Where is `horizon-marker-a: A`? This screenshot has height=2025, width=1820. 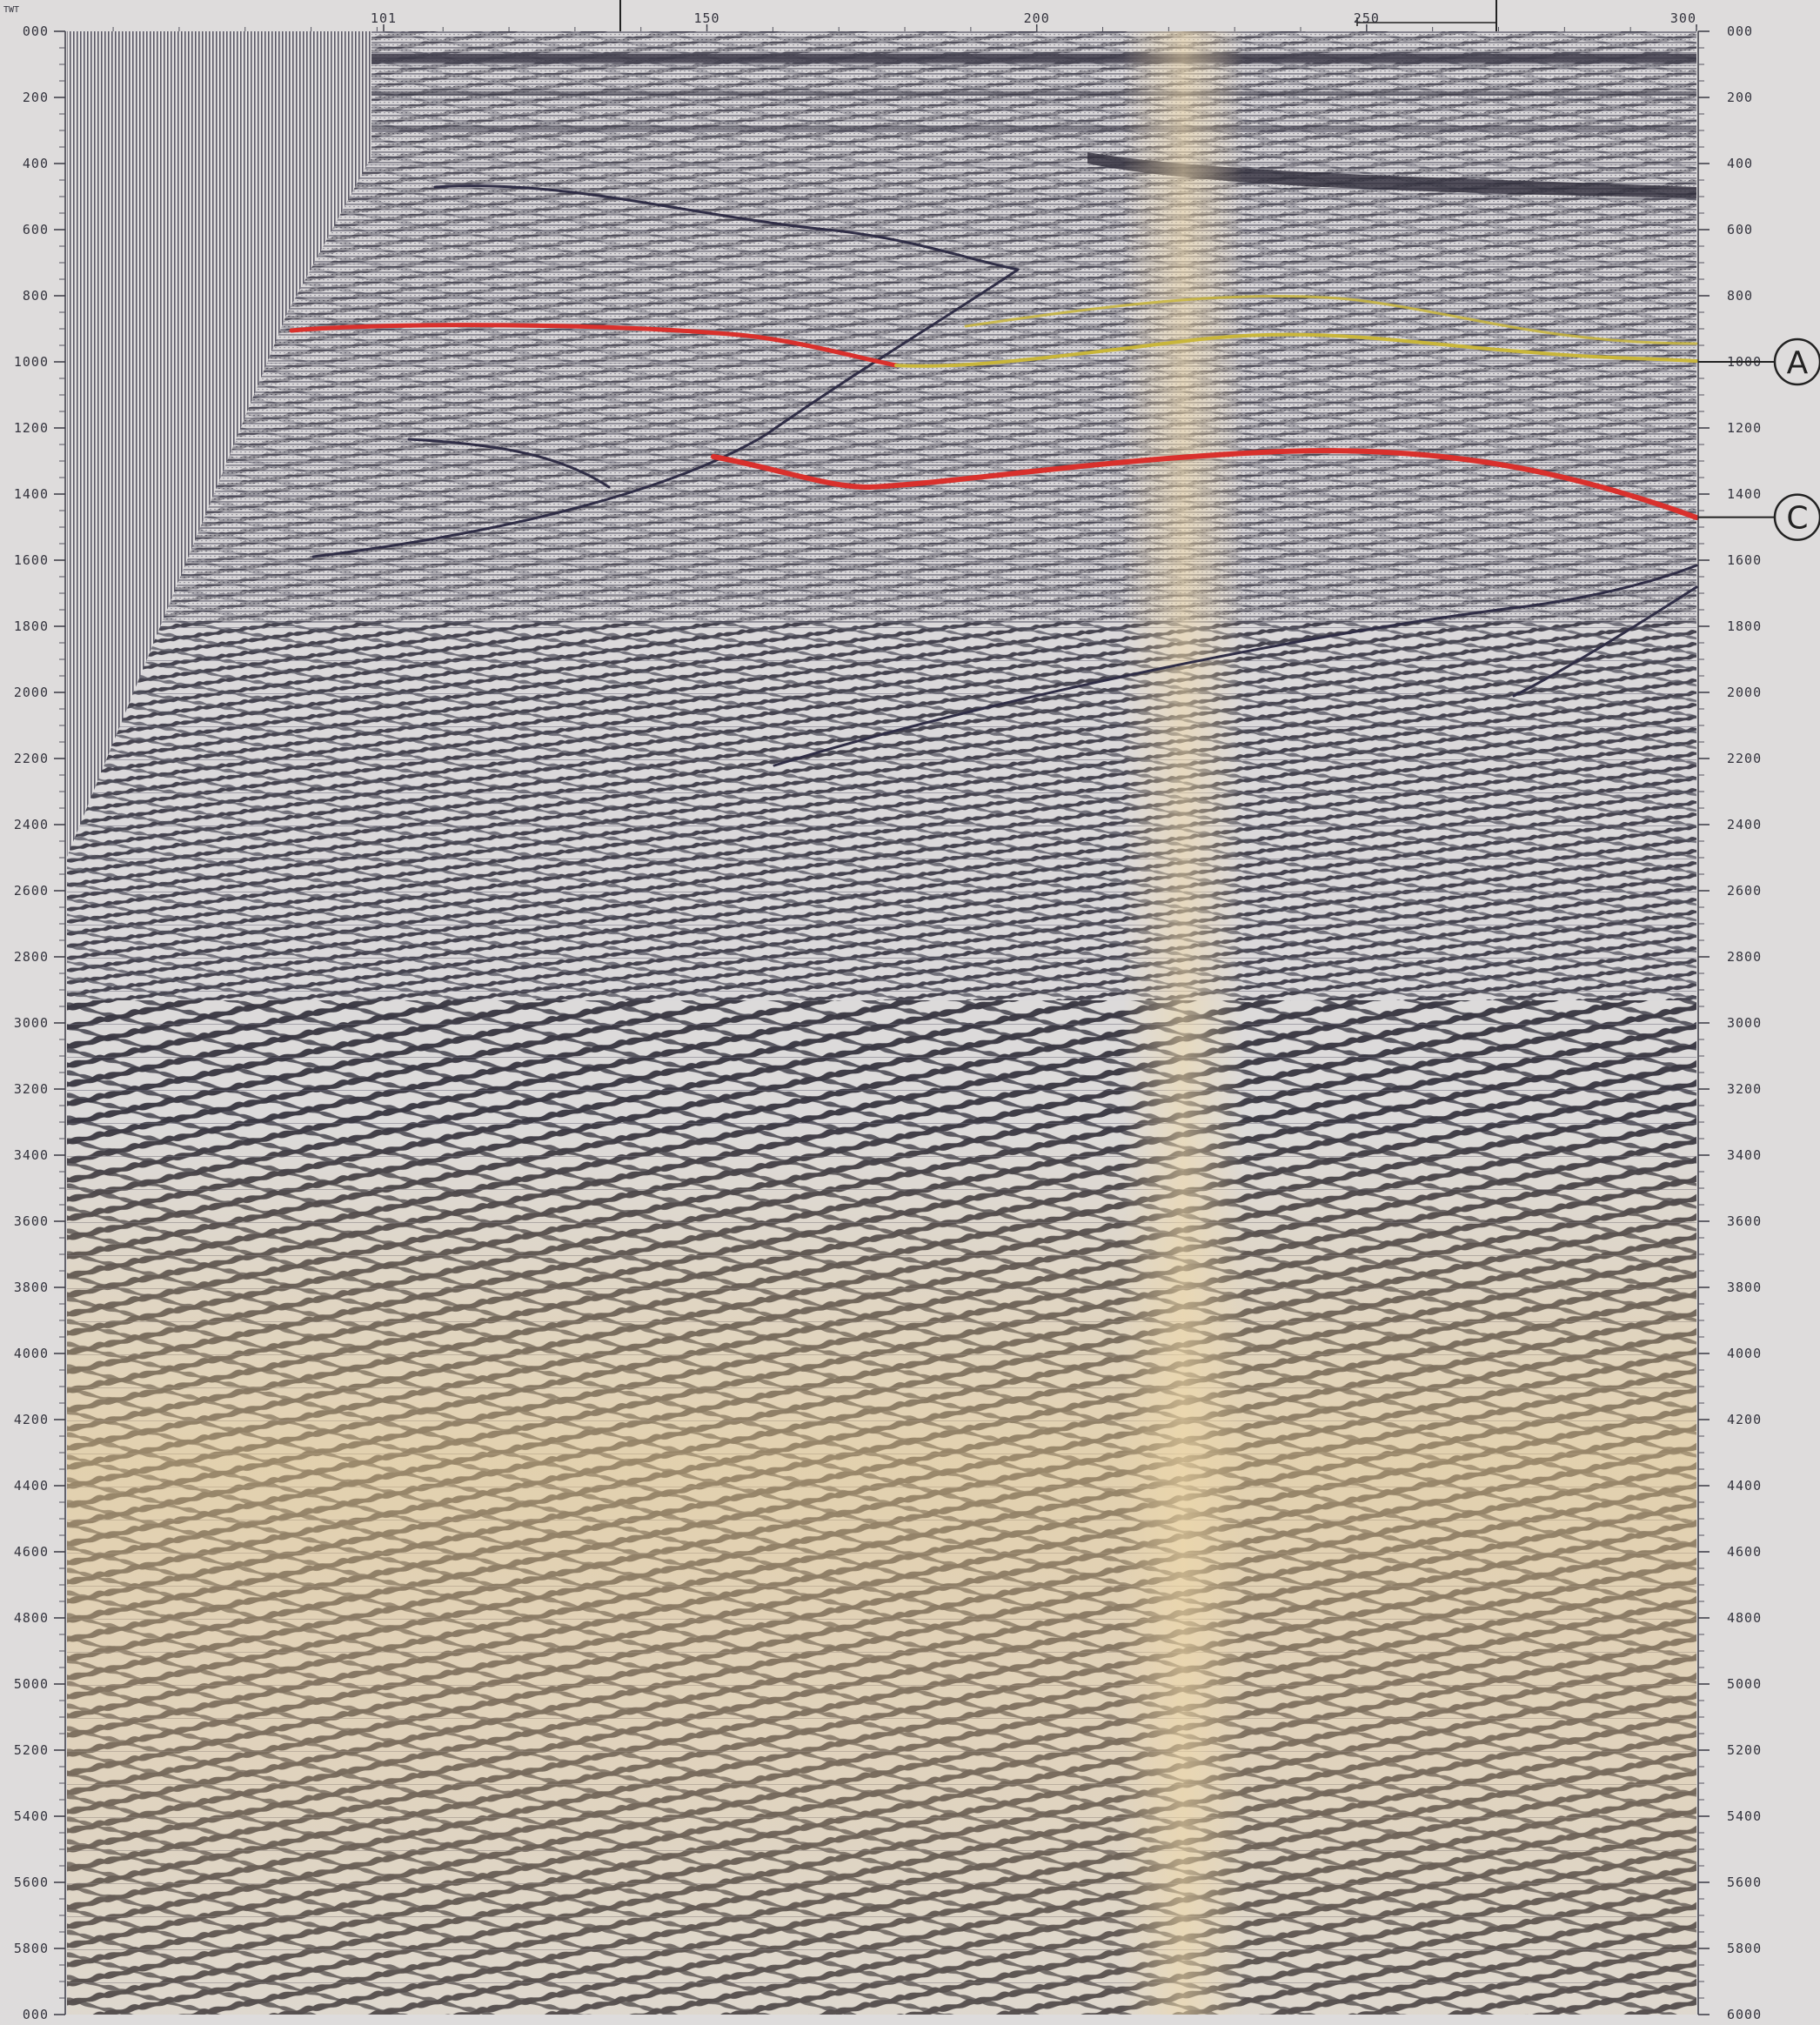
horizon-marker-a: A is located at coordinates (1759, 362).